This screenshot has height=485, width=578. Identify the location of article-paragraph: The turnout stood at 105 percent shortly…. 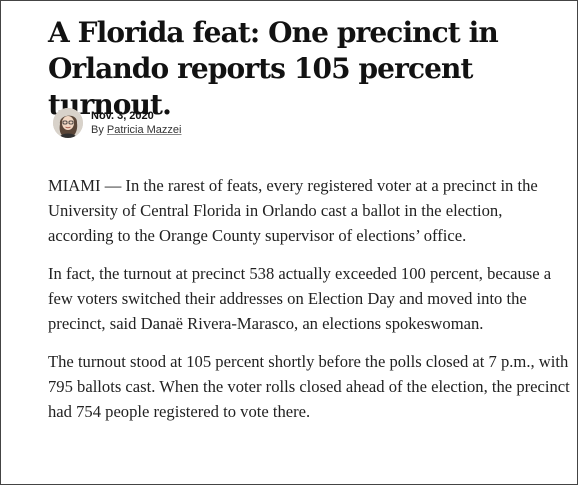
(309, 386).